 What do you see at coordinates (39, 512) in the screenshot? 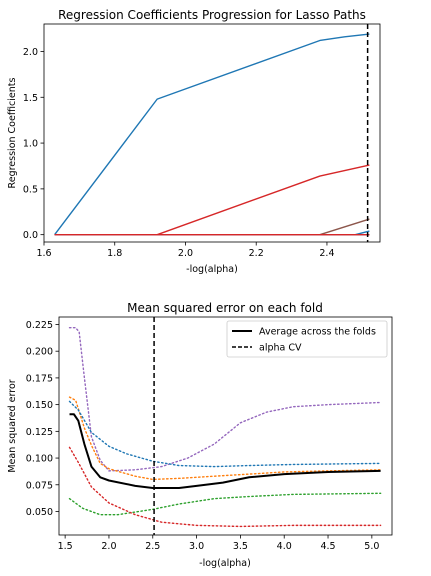
I see `y-tick-label: 0.050` at bounding box center [39, 512].